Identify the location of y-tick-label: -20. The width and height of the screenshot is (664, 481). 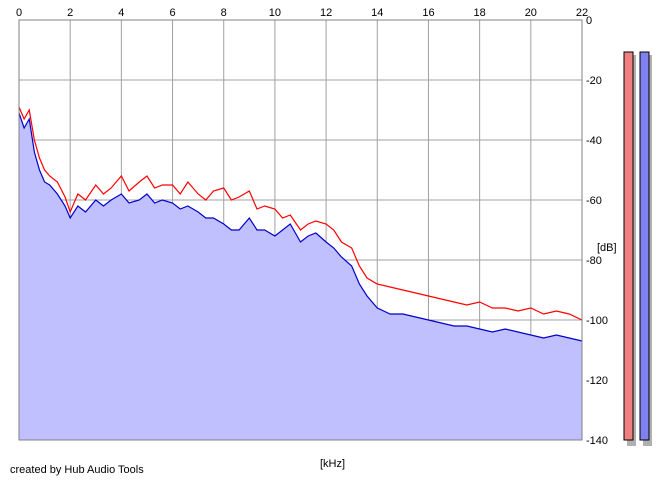
(594, 81).